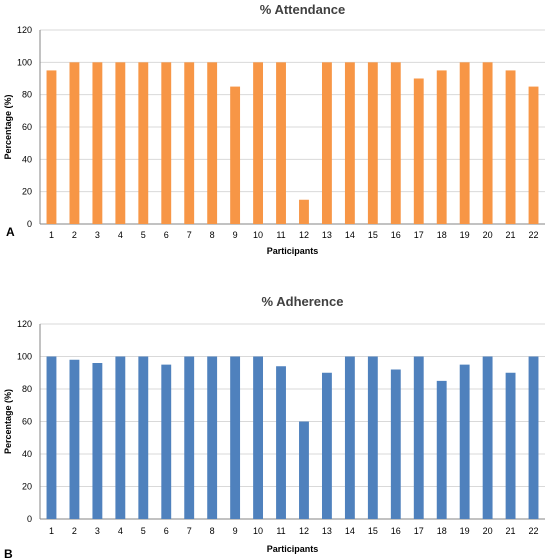 This screenshot has height=559, width=550. Describe the element at coordinates (8, 553) in the screenshot. I see `panel-label: B` at that location.